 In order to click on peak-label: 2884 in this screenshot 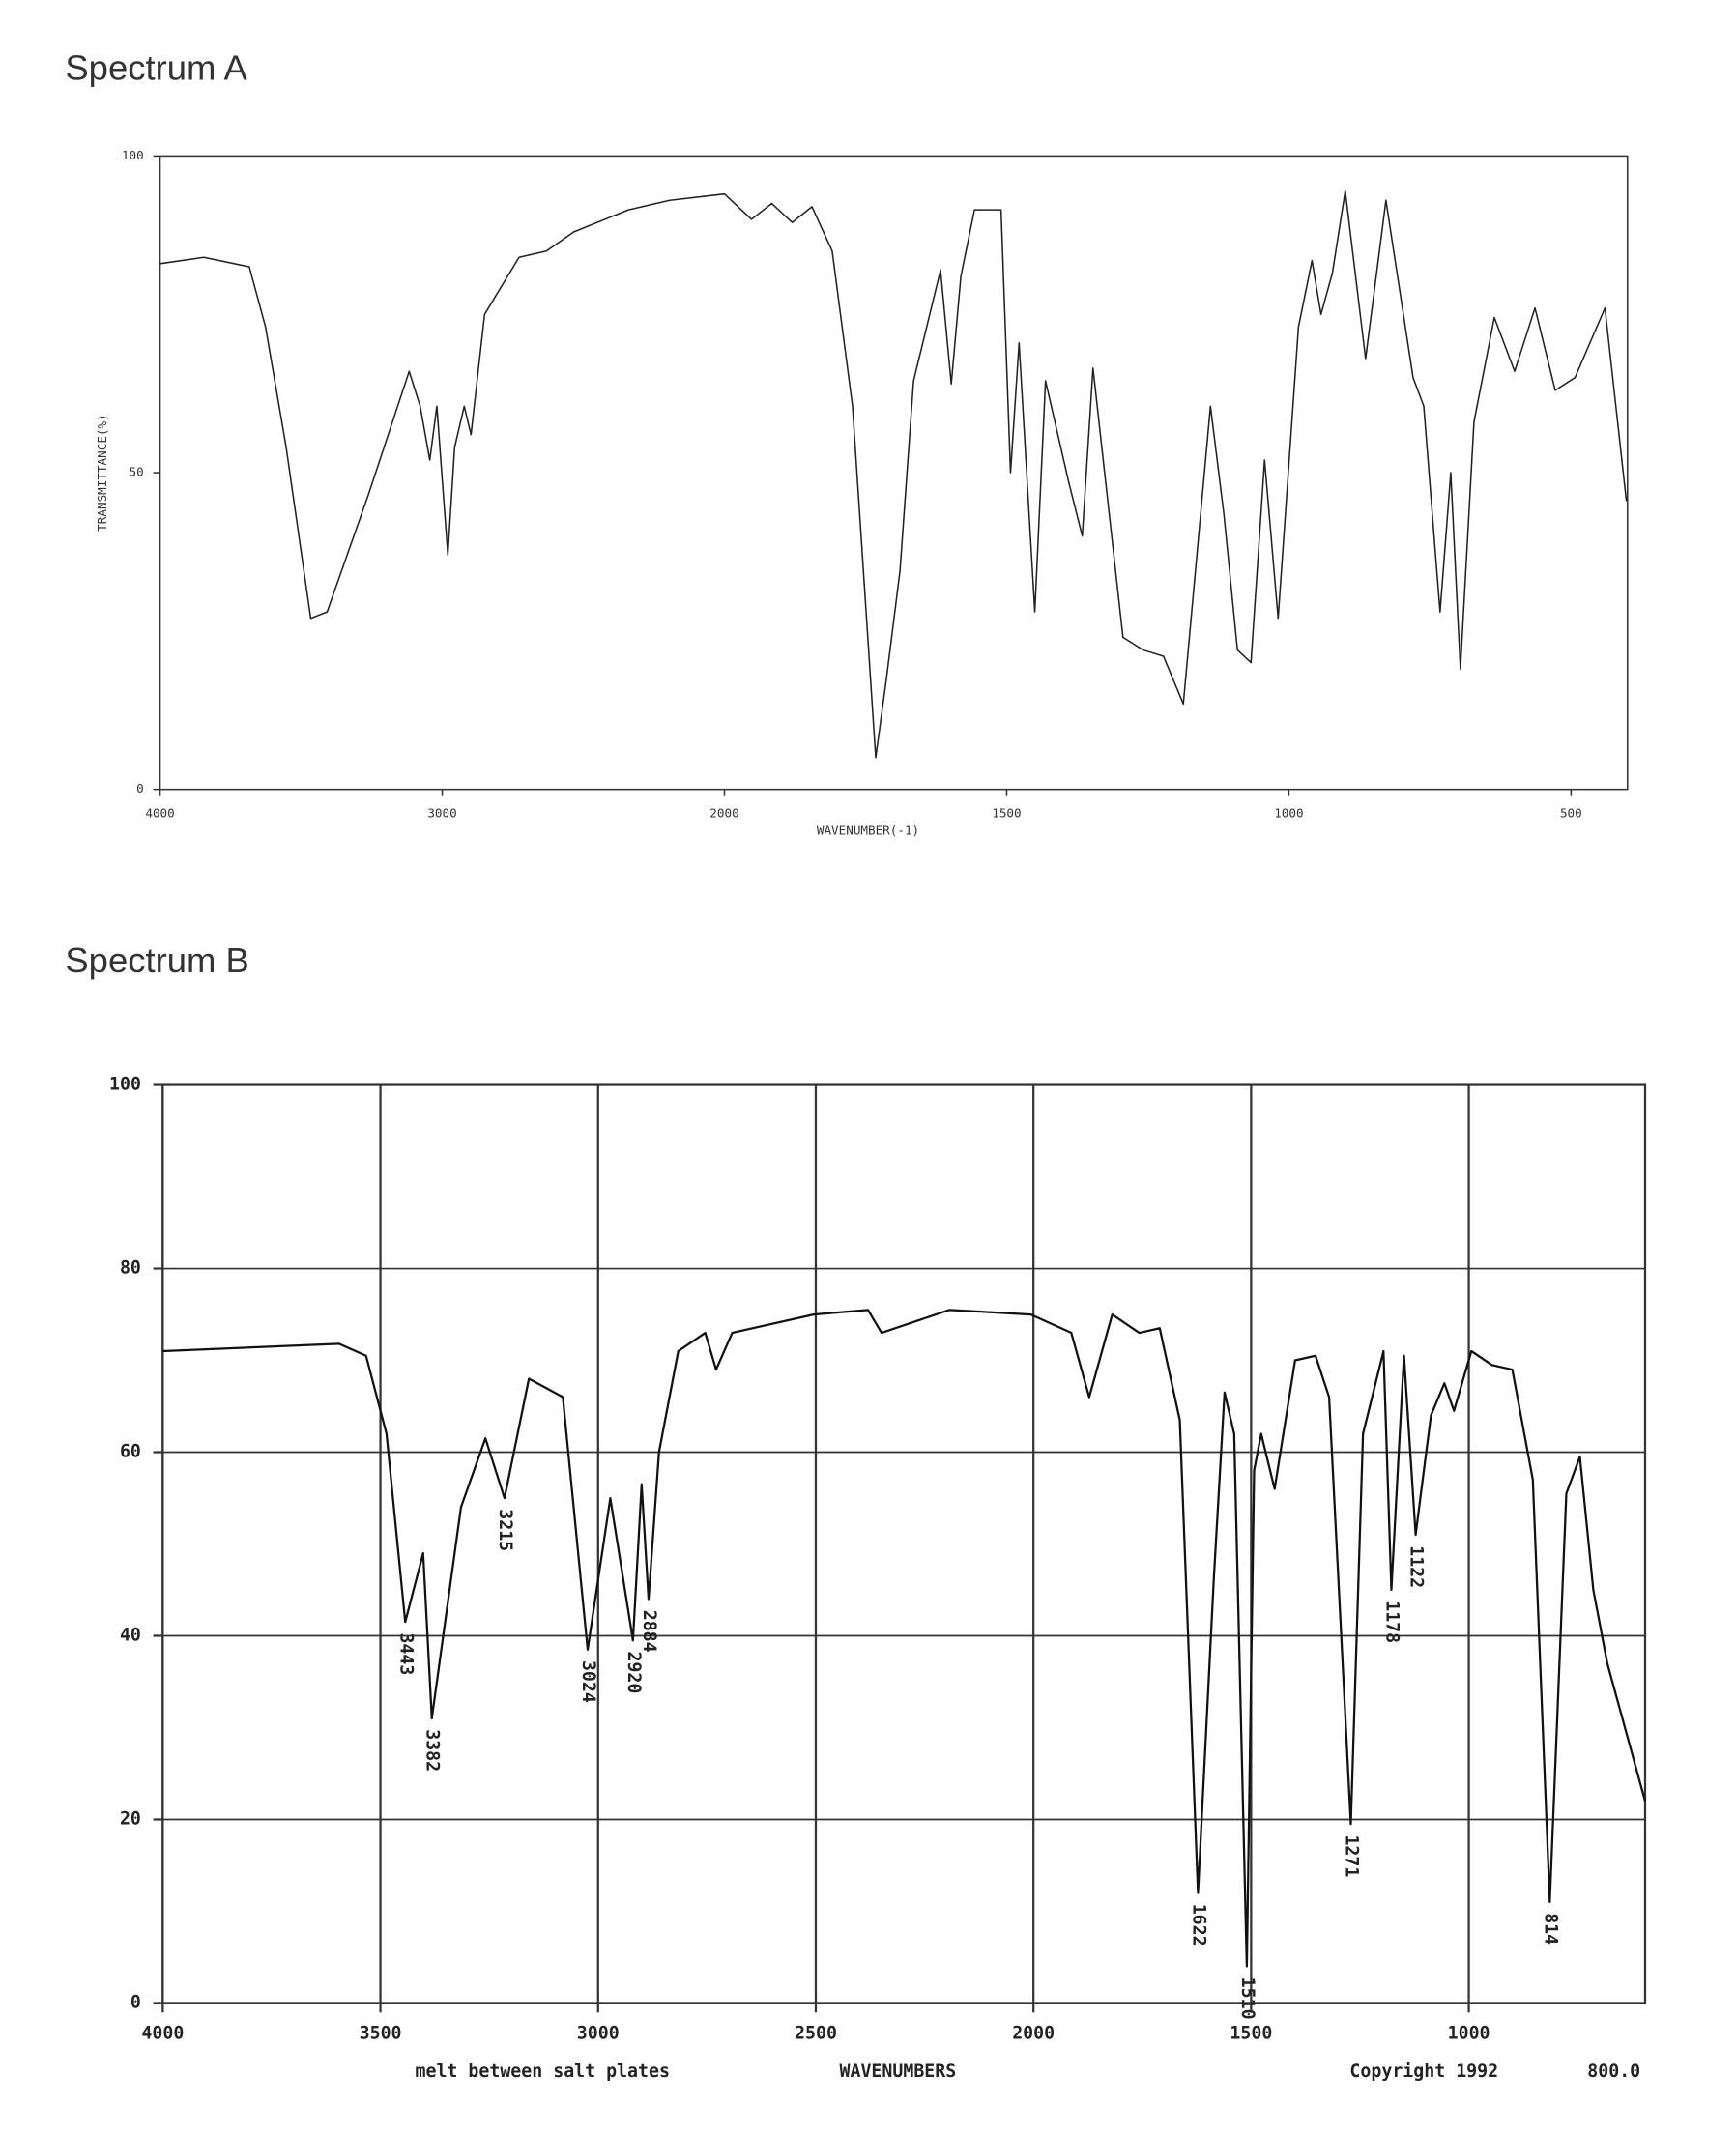, I will do `click(649, 1631)`.